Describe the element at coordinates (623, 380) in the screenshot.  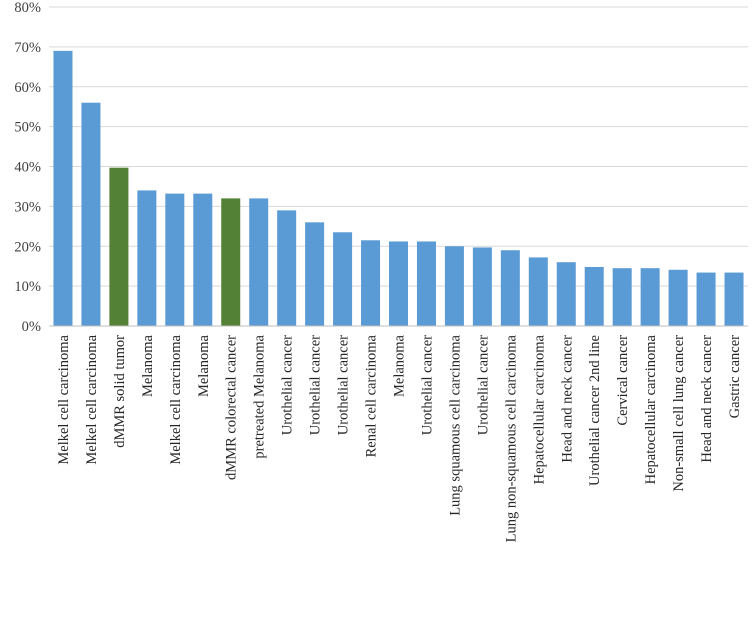
I see `x-category-label: Cervical cancer` at that location.